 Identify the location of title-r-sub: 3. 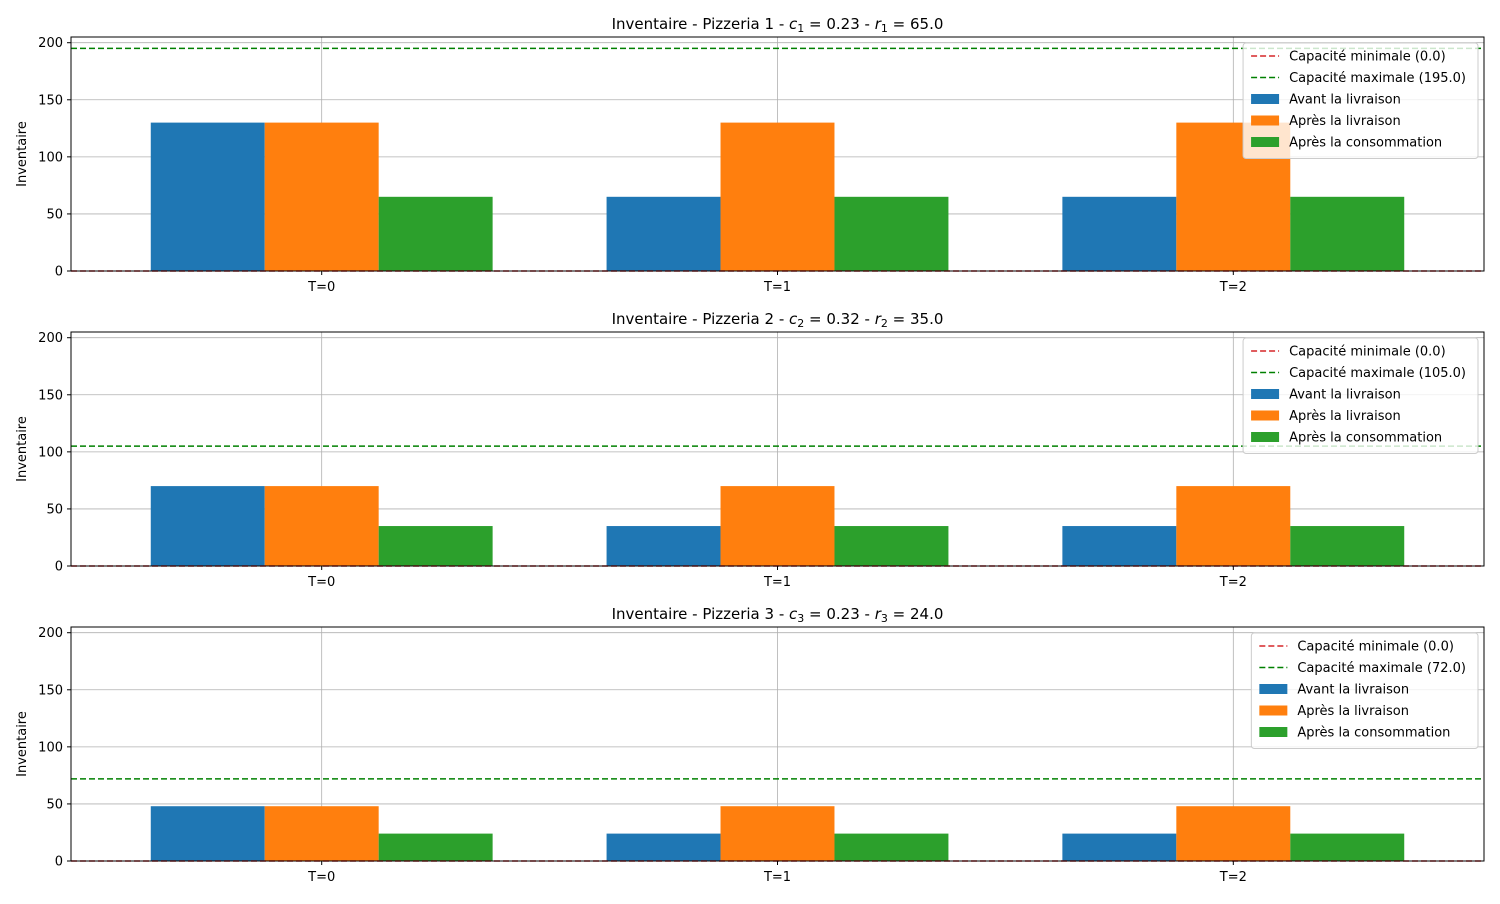
(884, 618).